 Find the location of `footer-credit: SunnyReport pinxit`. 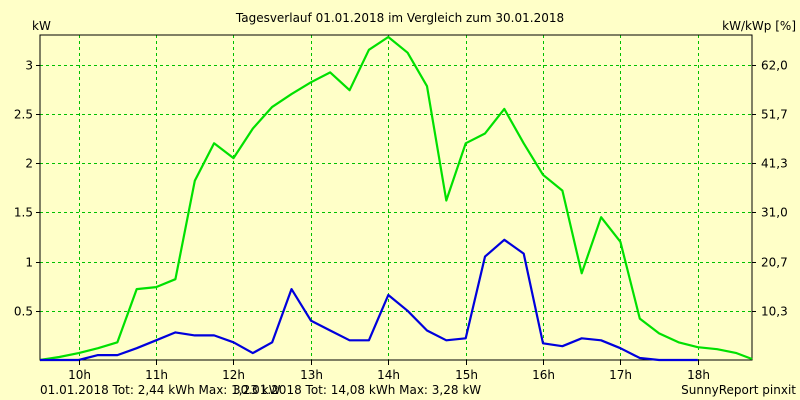

footer-credit: SunnyReport pinxit is located at coordinates (738, 390).